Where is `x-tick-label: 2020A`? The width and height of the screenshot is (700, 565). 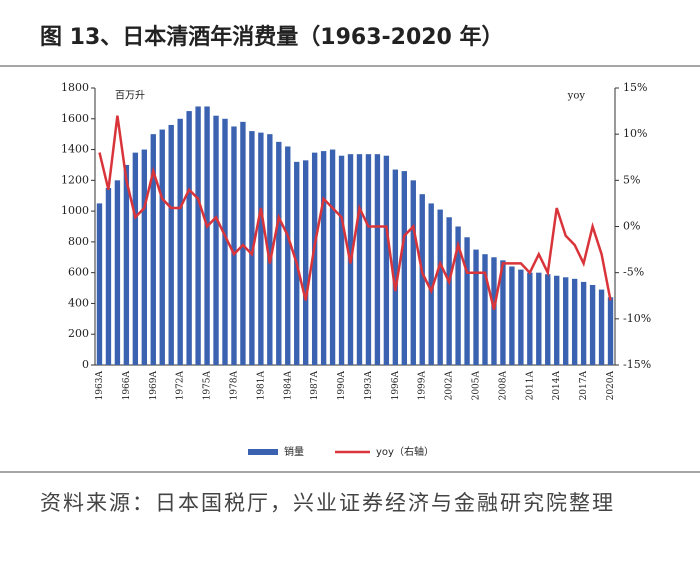 x-tick-label: 2020A is located at coordinates (611, 386).